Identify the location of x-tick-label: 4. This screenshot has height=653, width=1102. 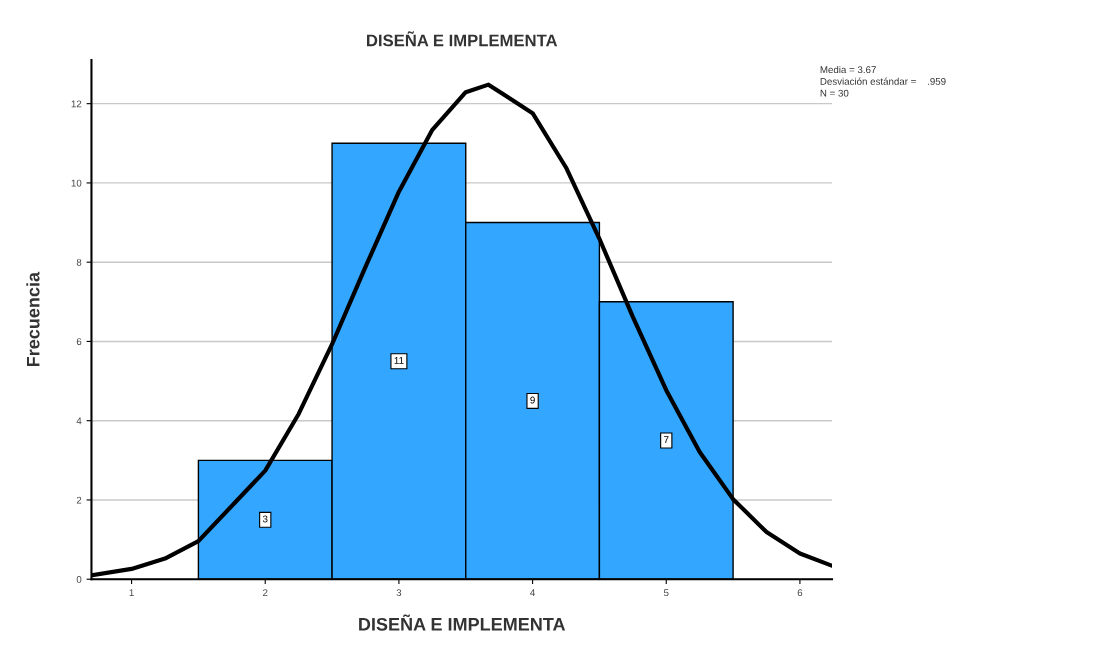
(532, 592).